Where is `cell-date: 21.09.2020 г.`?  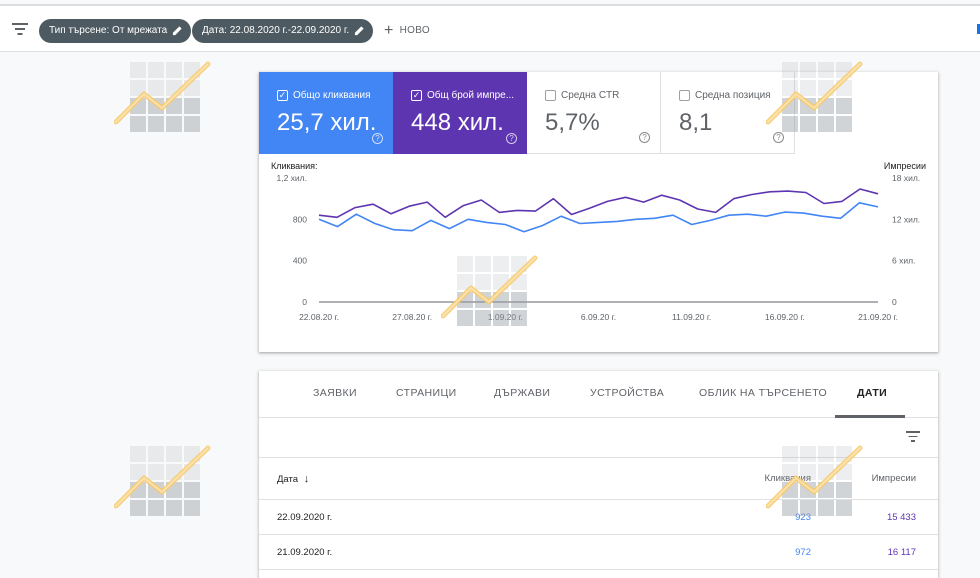
cell-date: 21.09.2020 г. is located at coordinates (305, 552).